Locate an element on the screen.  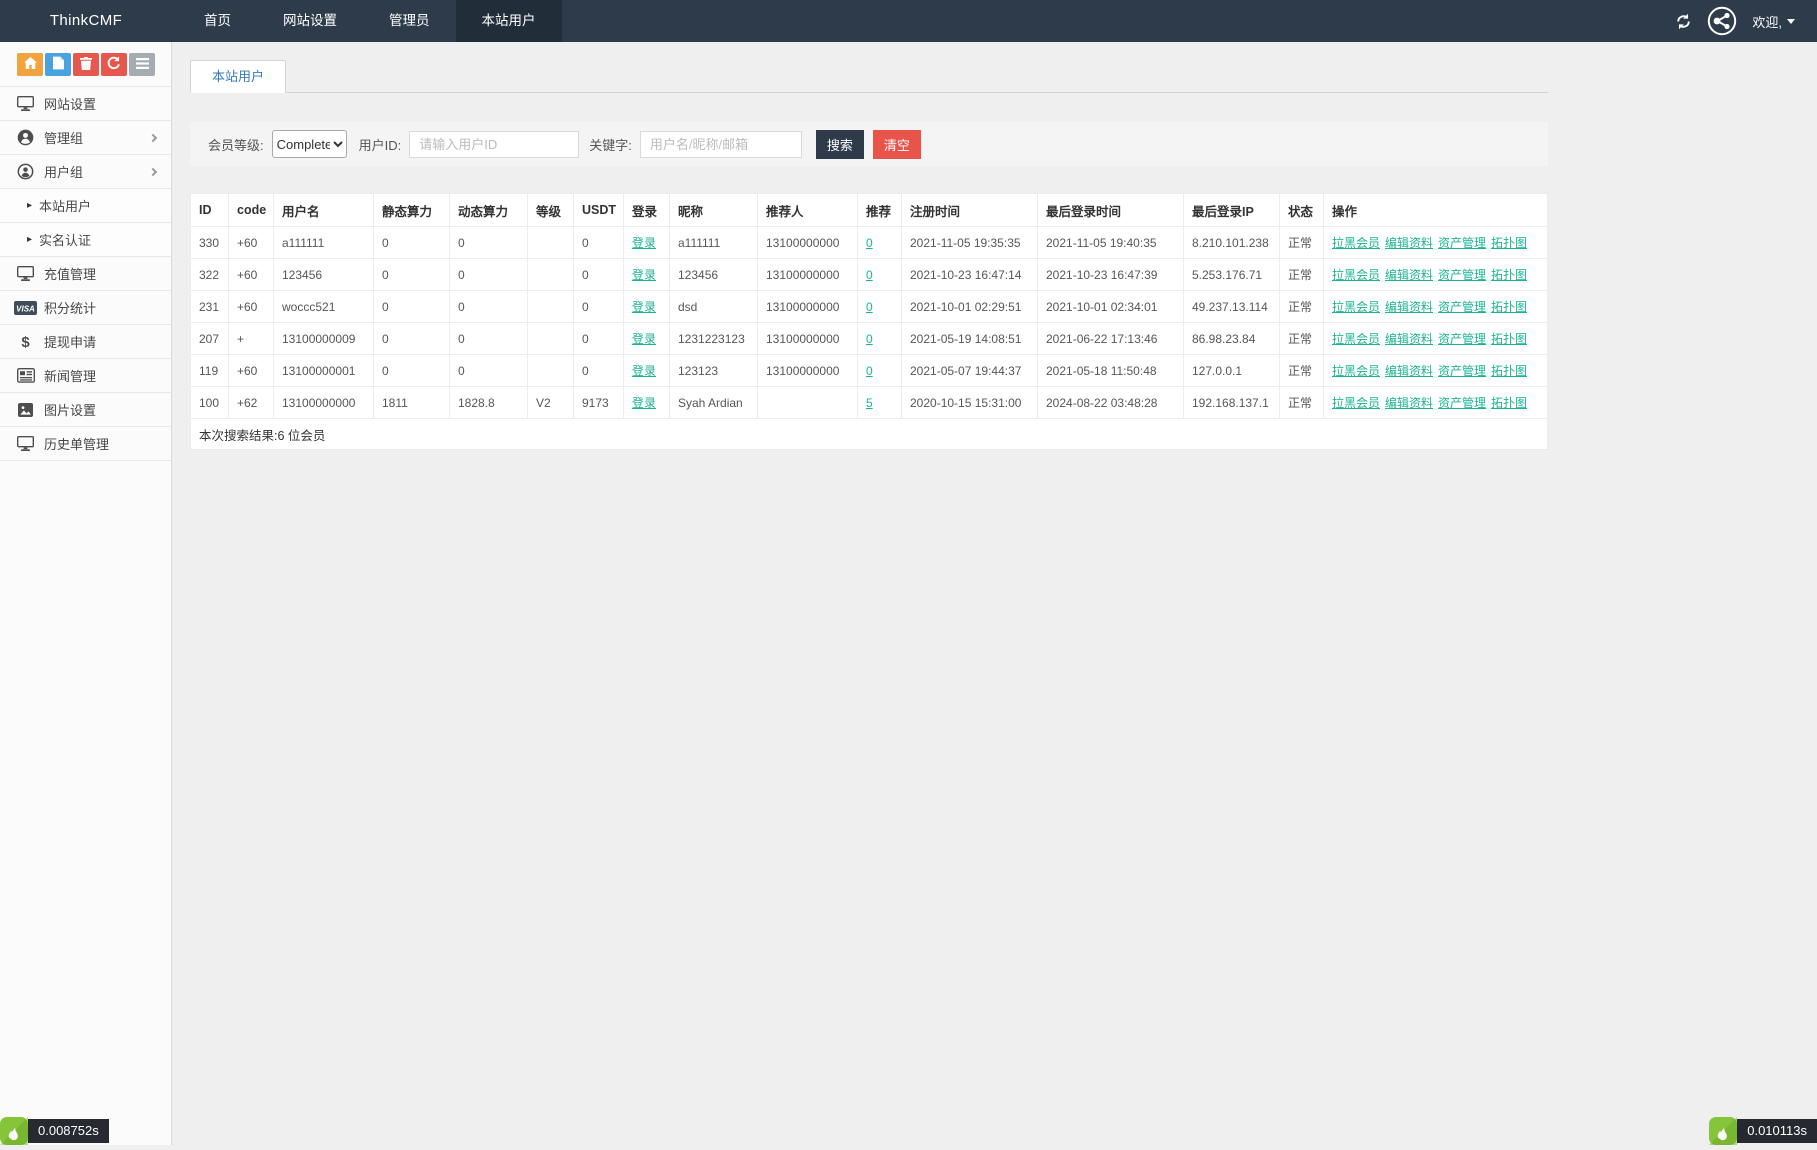
cell-last-login-ip: 127.0.0.1 is located at coordinates (1231, 370).